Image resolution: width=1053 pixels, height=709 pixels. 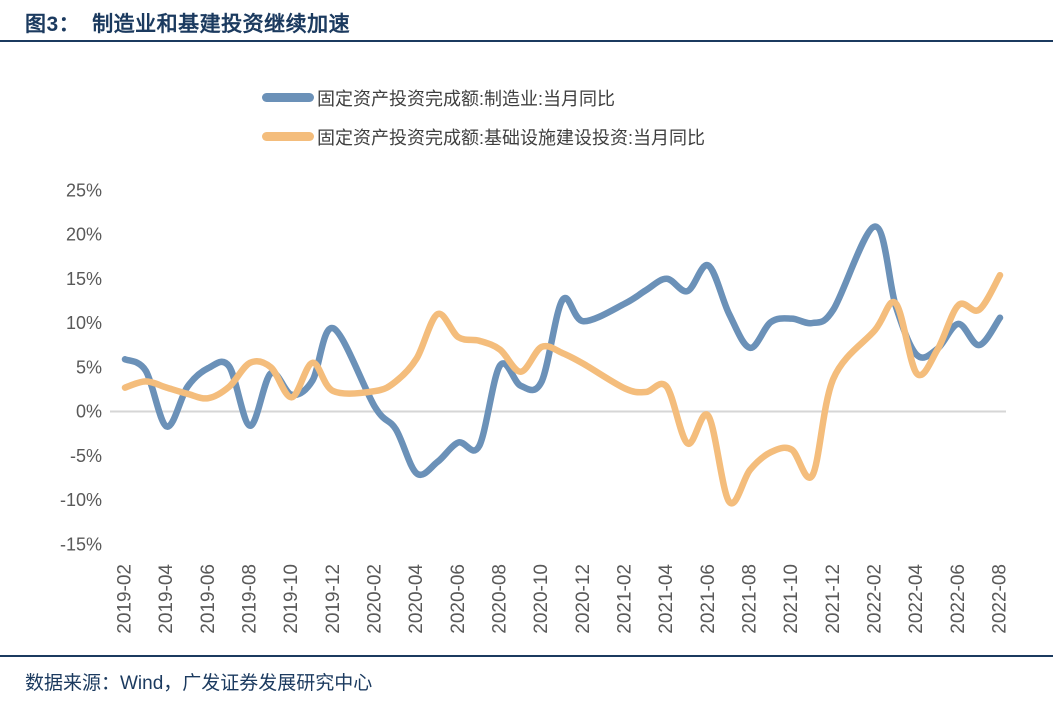 What do you see at coordinates (416, 599) in the screenshot?
I see `x-axis-tick-label: 2020-04` at bounding box center [416, 599].